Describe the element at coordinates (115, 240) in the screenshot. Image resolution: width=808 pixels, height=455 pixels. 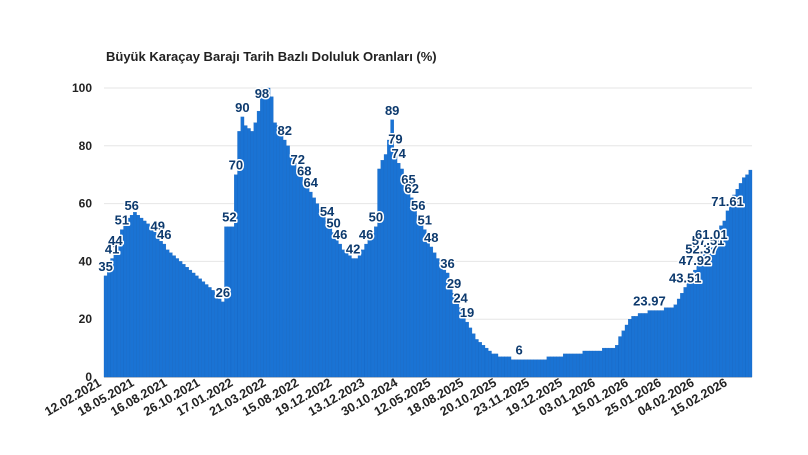
I see `data-label: 44` at that location.